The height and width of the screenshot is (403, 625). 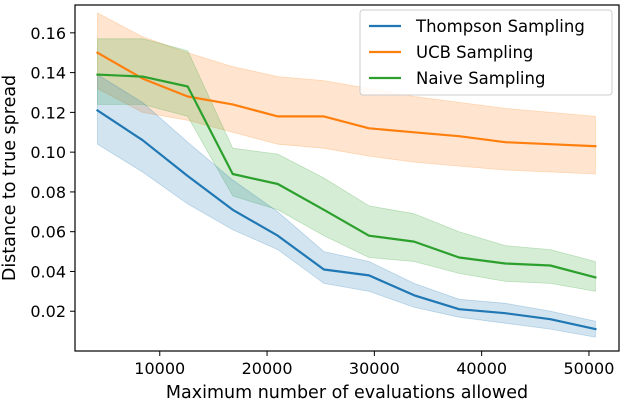 I want to click on x-tick-label: 10000, so click(x=159, y=368).